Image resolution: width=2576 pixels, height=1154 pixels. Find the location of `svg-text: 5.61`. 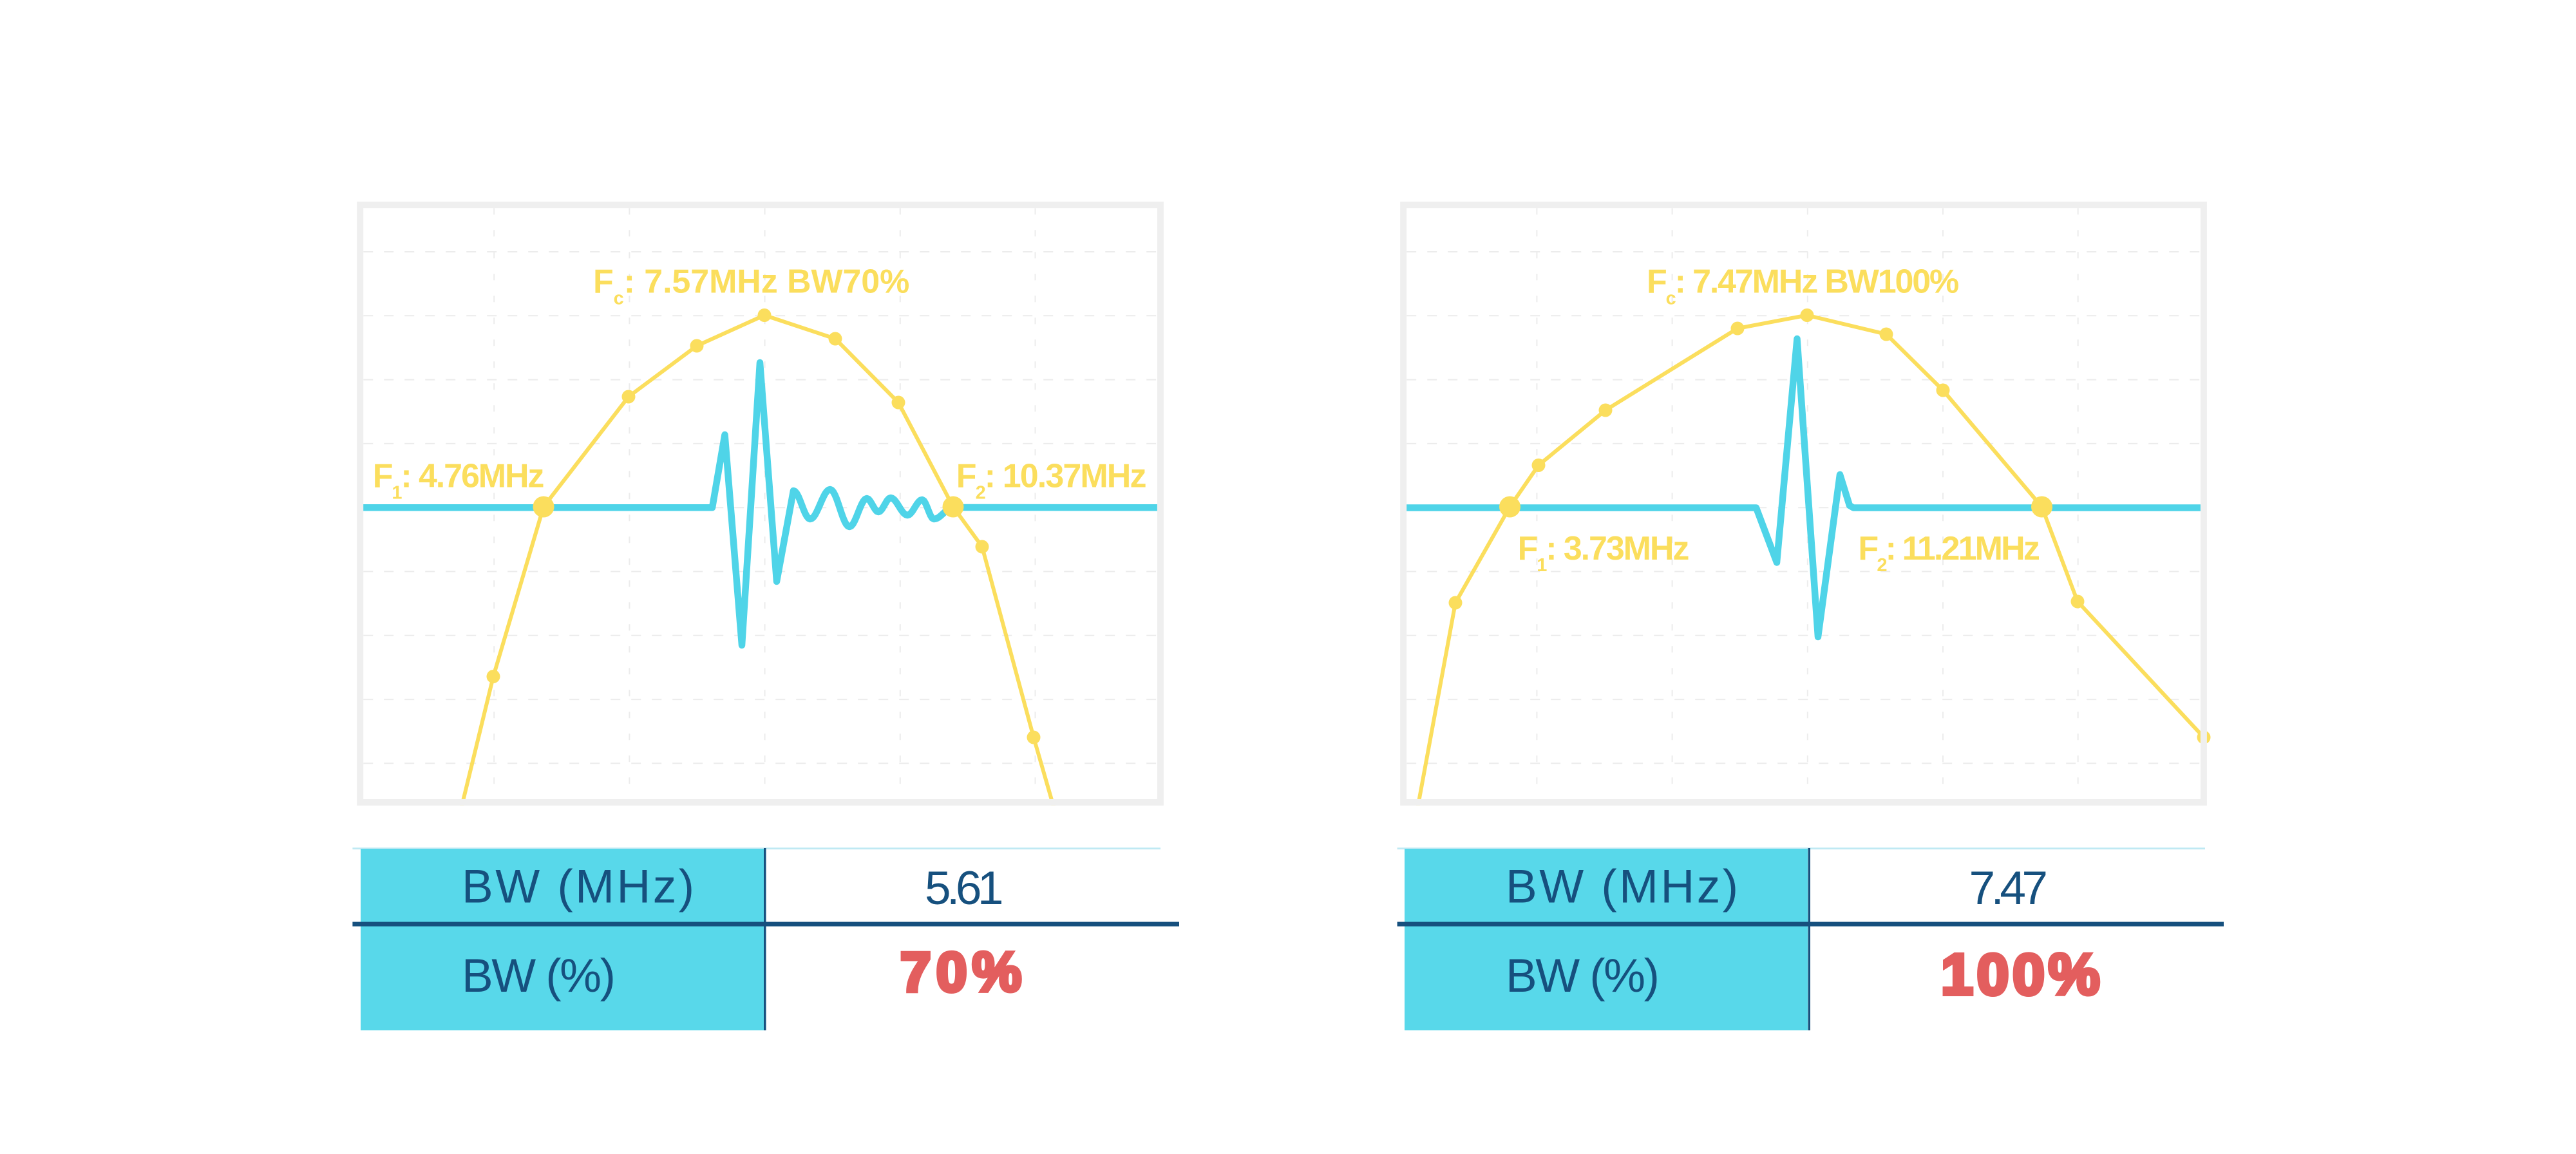

svg-text: 5.61 is located at coordinates (964, 888).